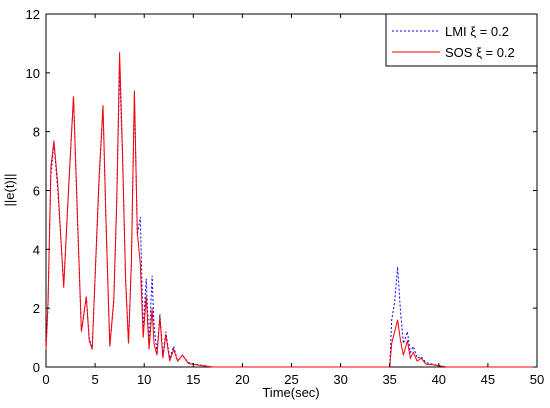 The width and height of the screenshot is (550, 408). I want to click on x-tick-label: 45, so click(488, 379).